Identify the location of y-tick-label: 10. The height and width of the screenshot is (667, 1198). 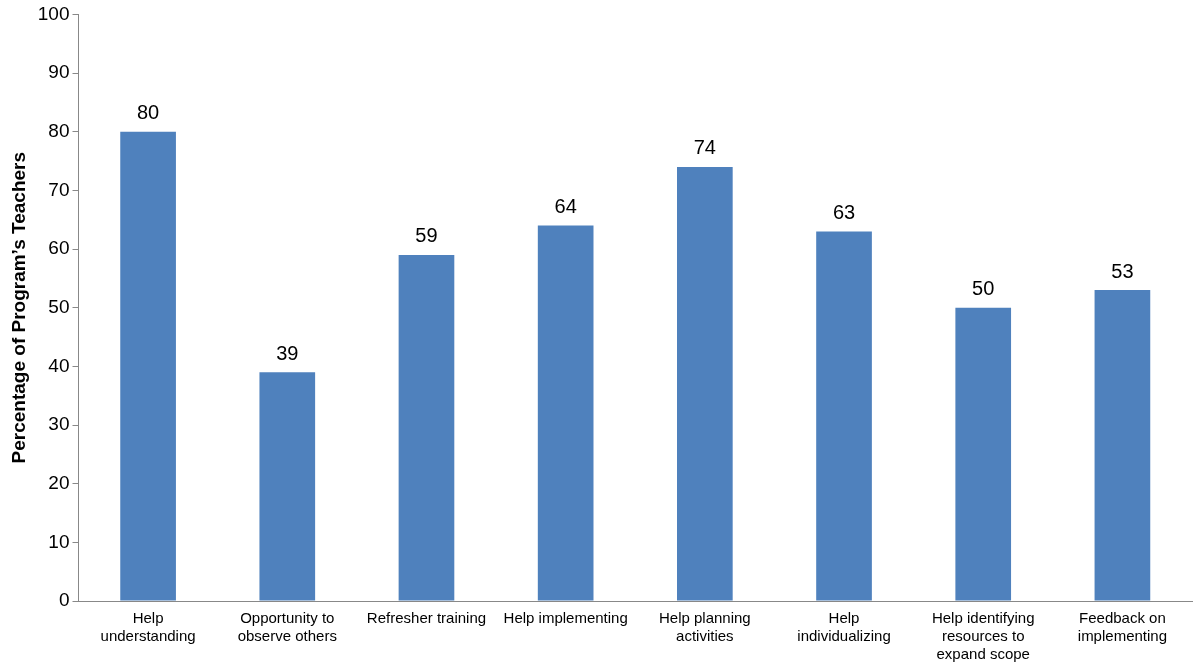
(59, 541).